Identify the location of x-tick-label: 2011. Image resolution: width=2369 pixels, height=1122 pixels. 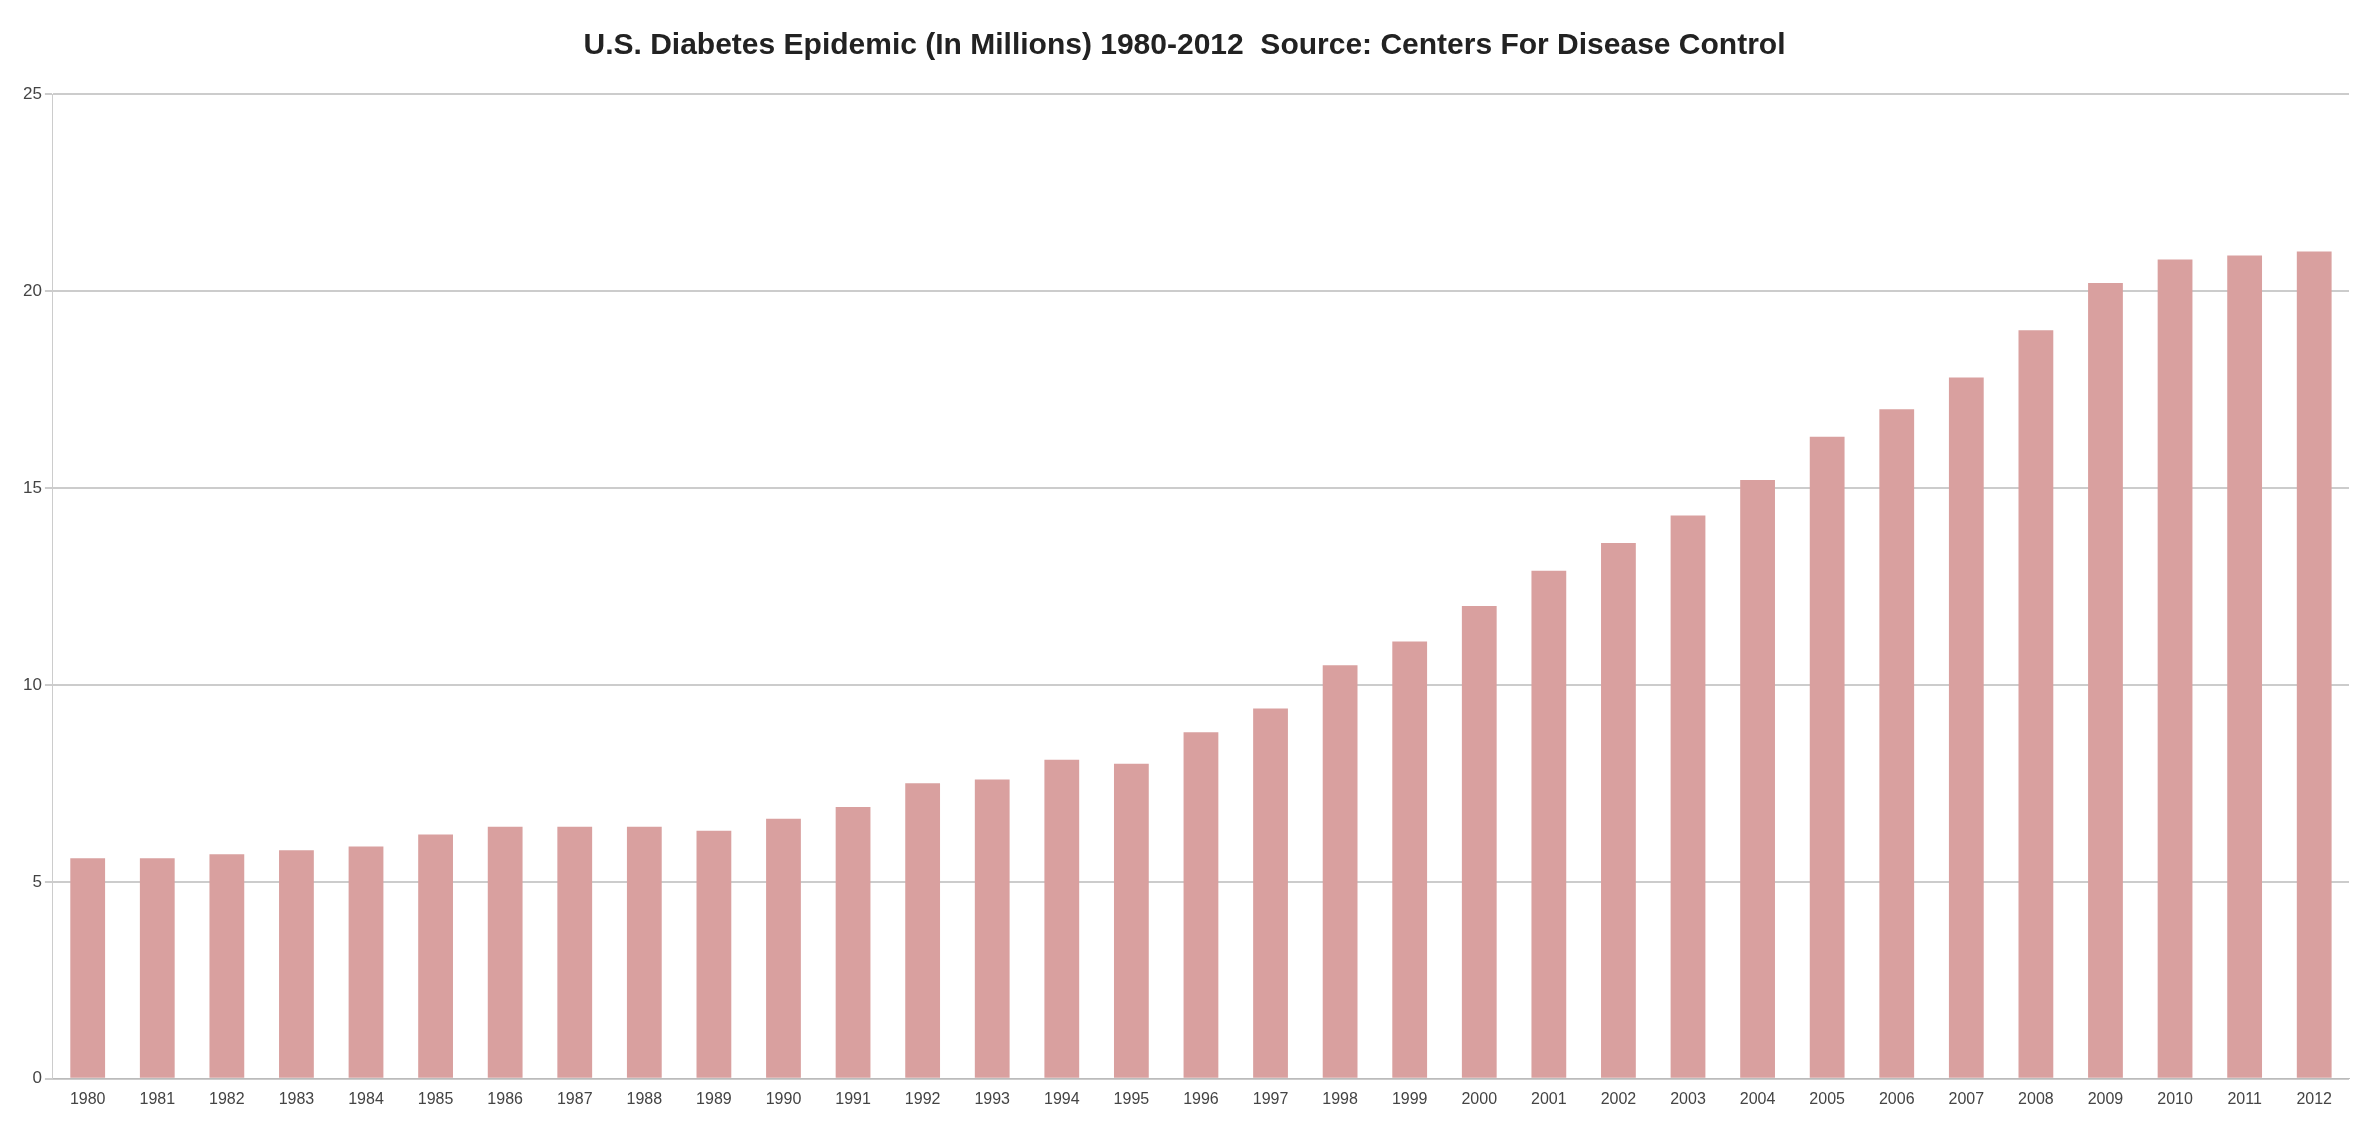
(2244, 1098).